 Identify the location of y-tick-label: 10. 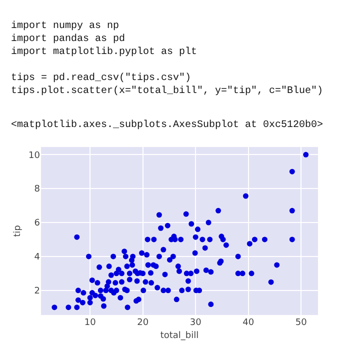
(34, 155).